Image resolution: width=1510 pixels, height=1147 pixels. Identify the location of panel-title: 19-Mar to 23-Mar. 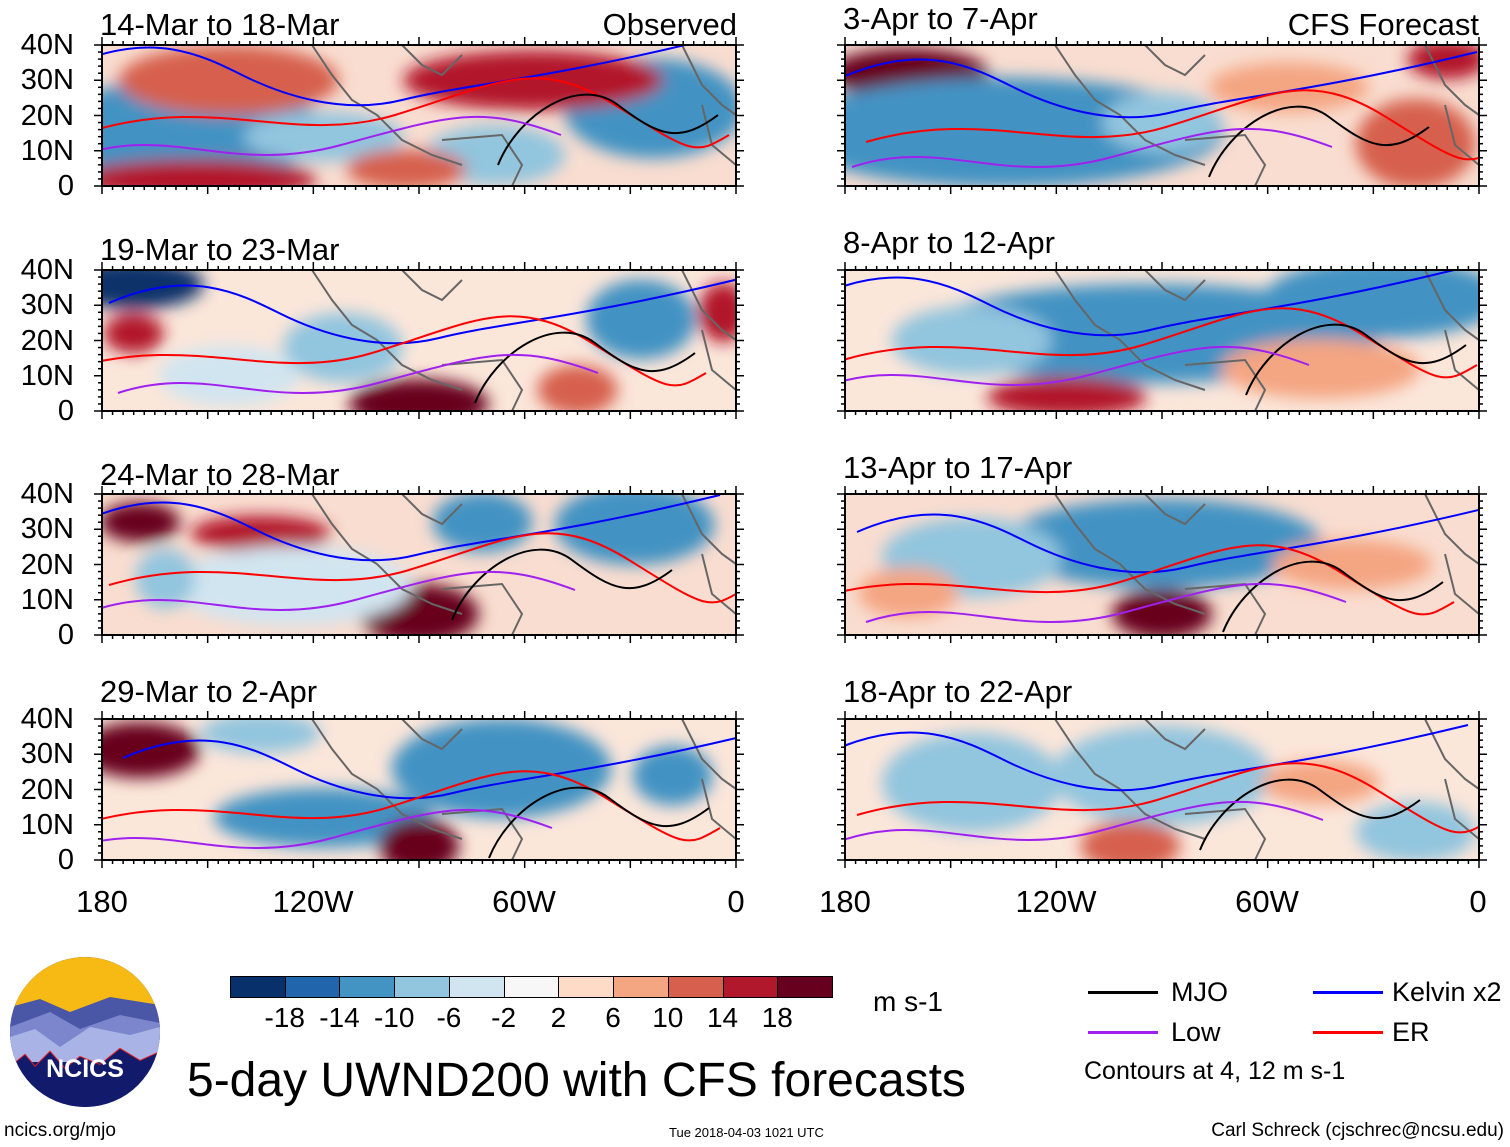
(220, 249).